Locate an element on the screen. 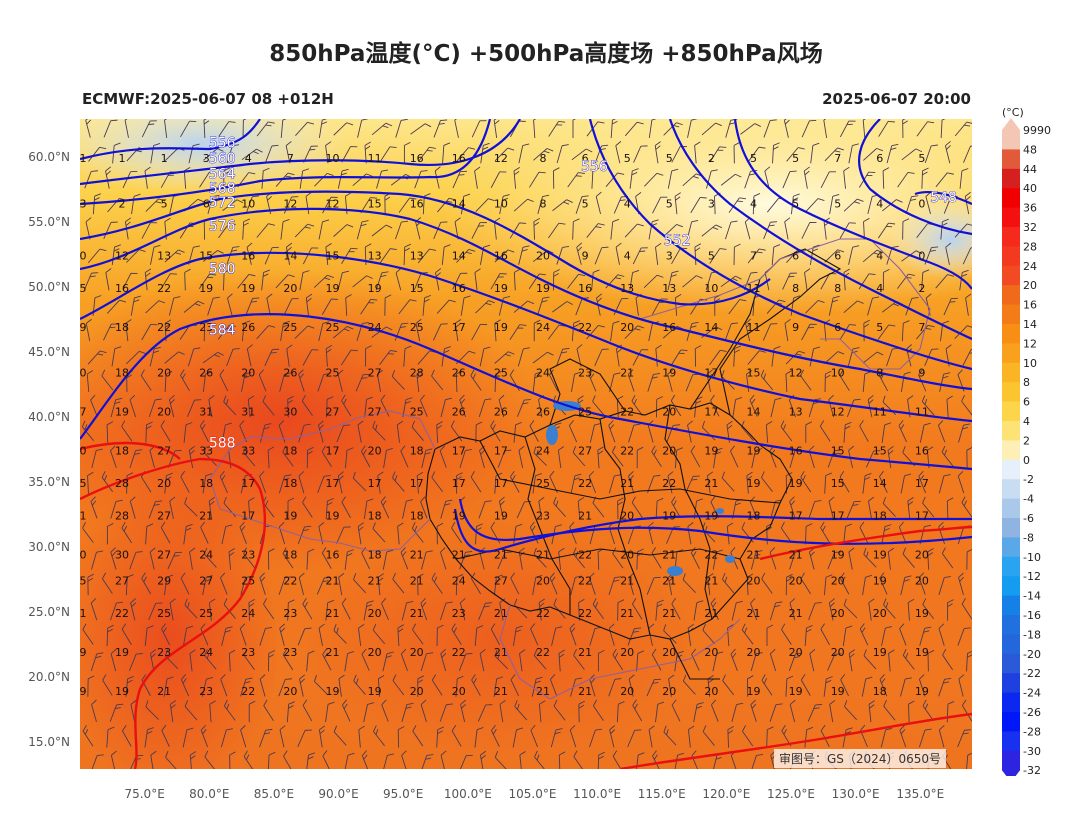 The width and height of the screenshot is (1092, 819). temperature-value: 16 is located at coordinates (459, 158).